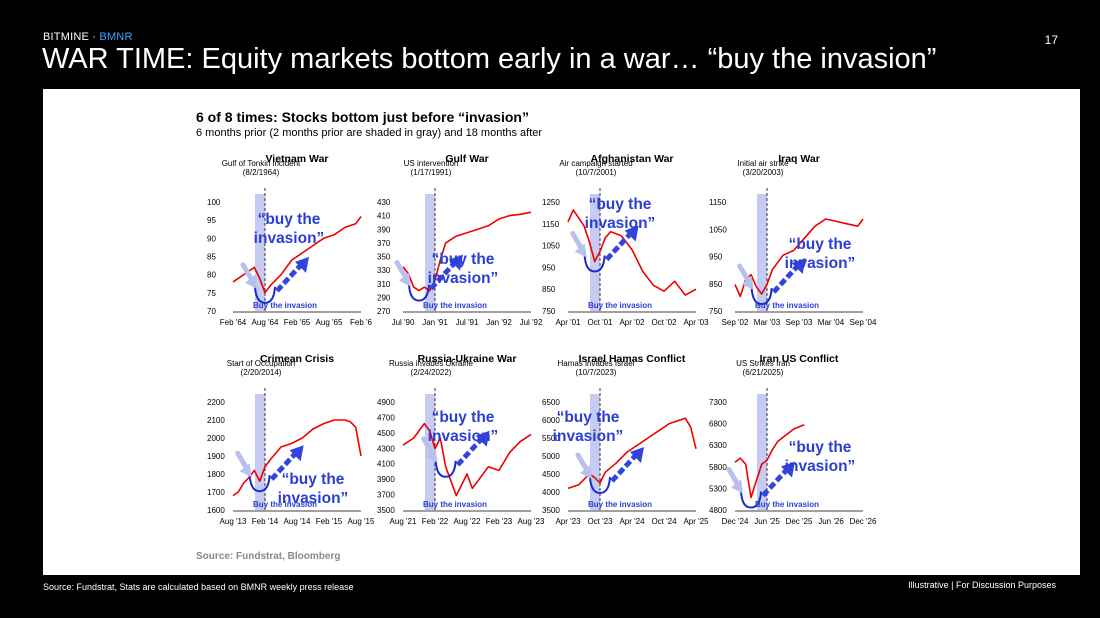  I want to click on chart-title: Iran US Conflict, so click(799, 359).